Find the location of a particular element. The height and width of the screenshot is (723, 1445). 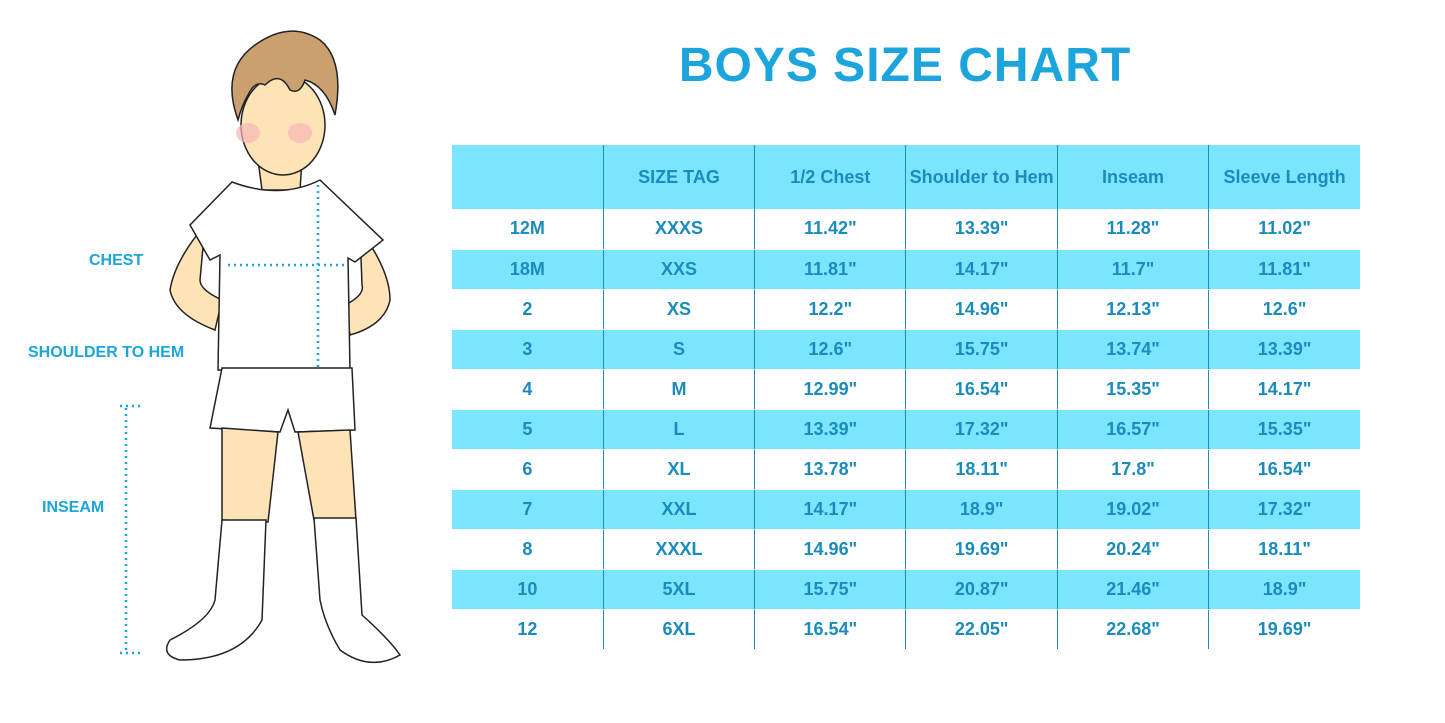

table-row: 4 M 12.99" 16.54" 15.35" 14.17" is located at coordinates (906, 389).